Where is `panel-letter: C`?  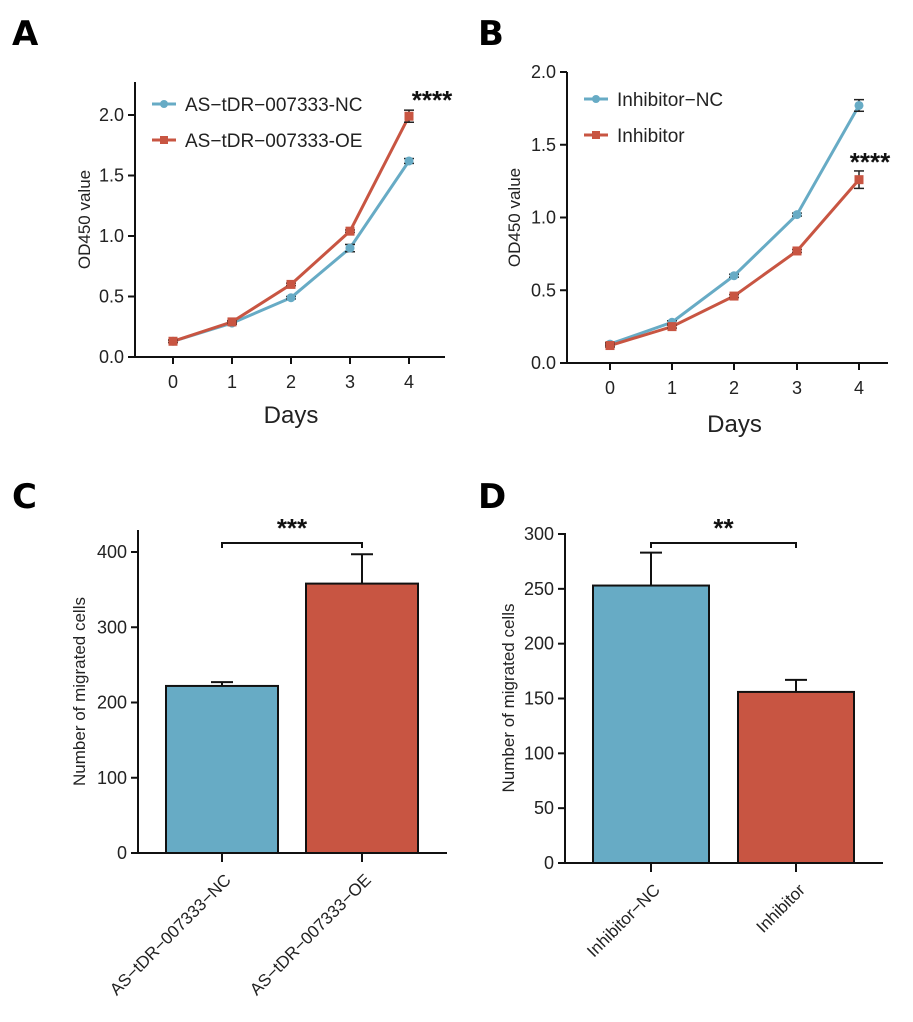
panel-letter: C is located at coordinates (24, 497).